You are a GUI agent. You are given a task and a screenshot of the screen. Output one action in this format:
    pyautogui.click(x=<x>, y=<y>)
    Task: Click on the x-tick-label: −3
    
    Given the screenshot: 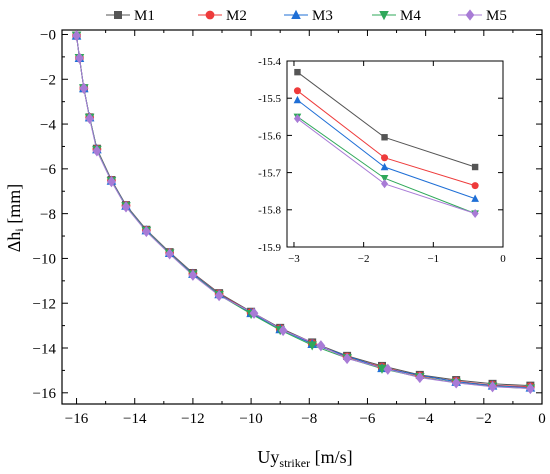 What is the action you would take?
    pyautogui.click(x=294, y=259)
    